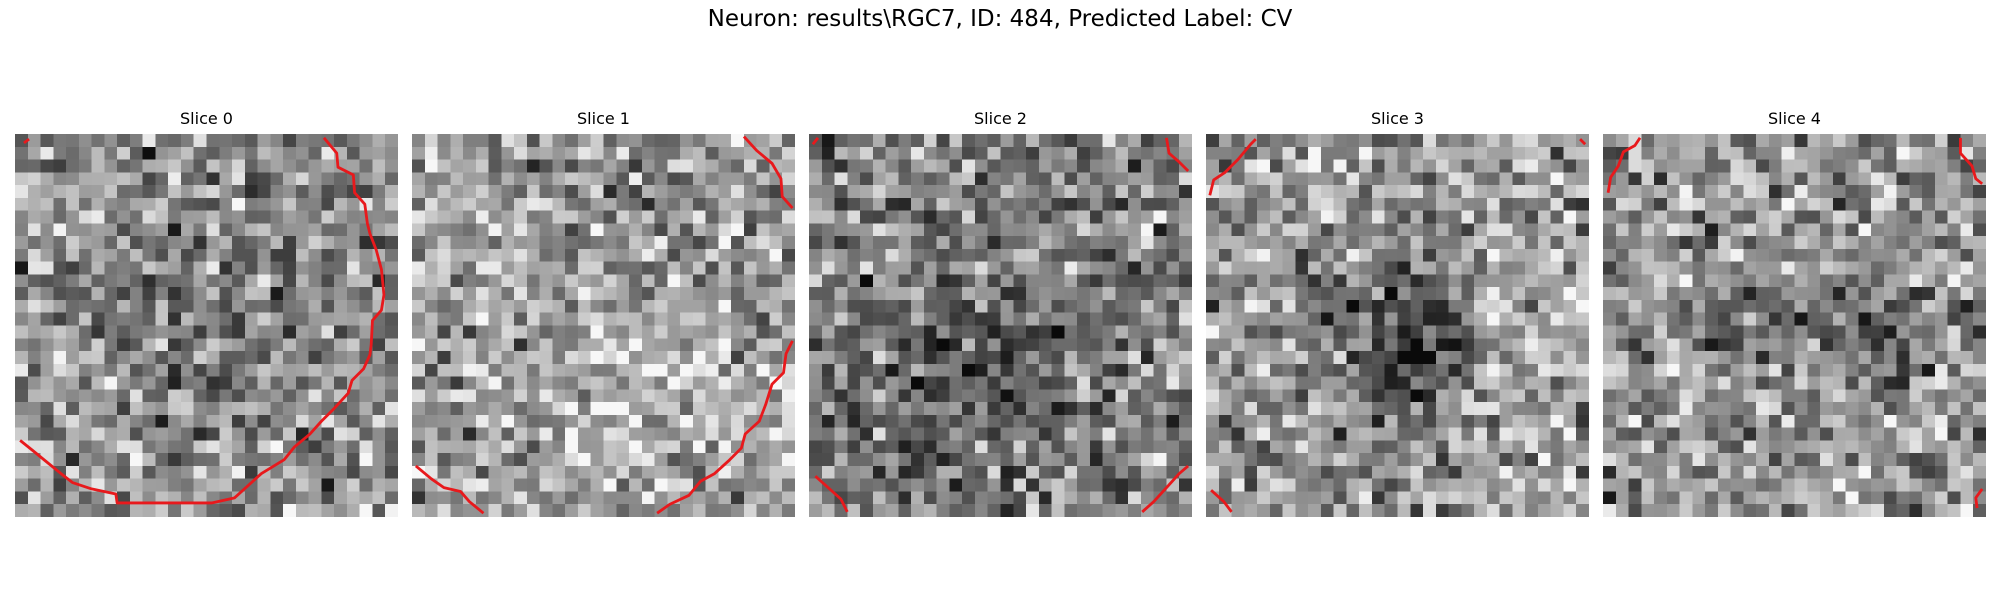  Describe the element at coordinates (1794, 118) in the screenshot. I see `slice-title: Slice 4` at that location.